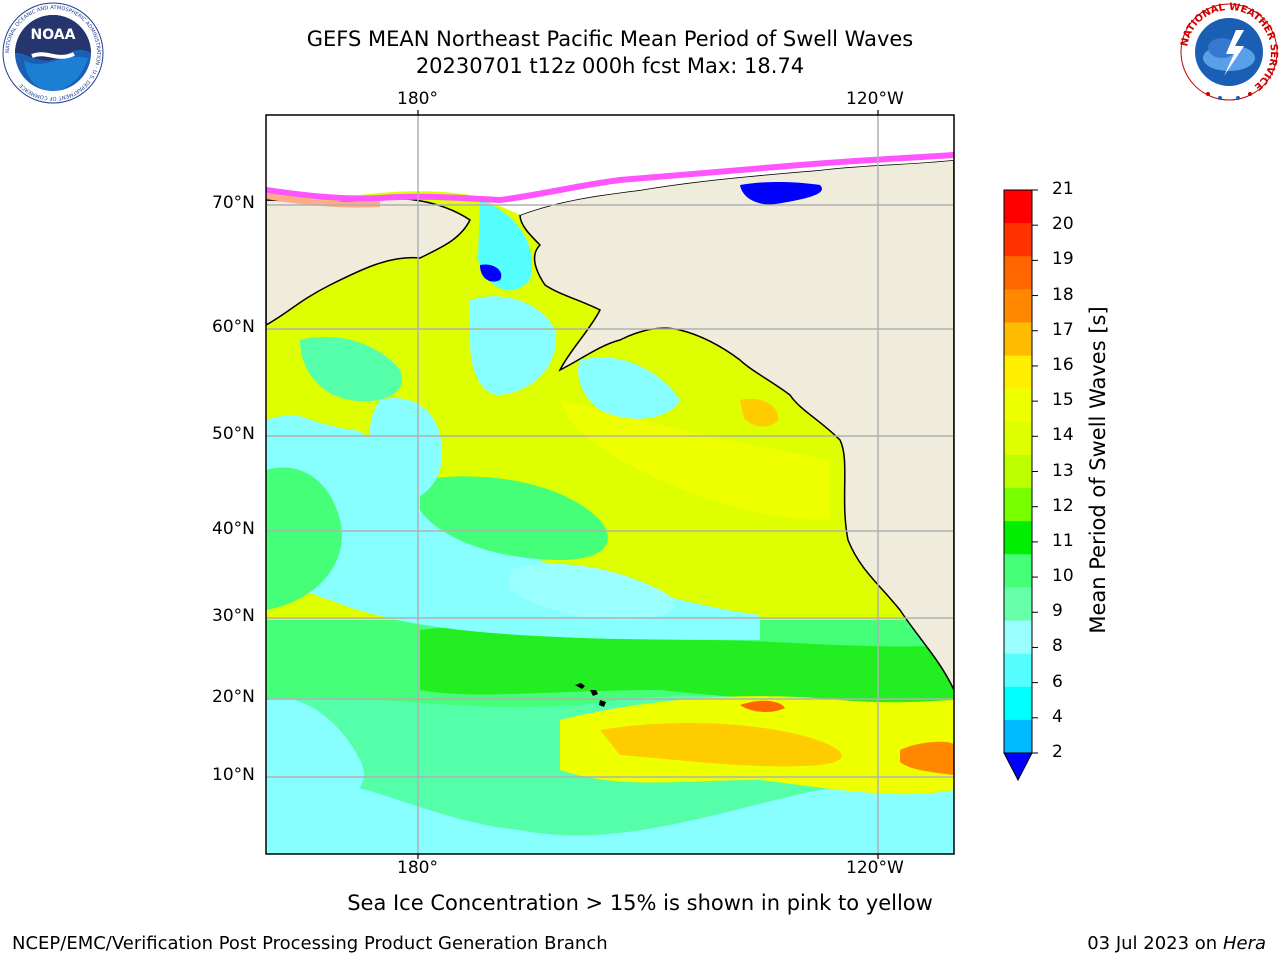 The width and height of the screenshot is (1280, 960). I want to click on swell-patch-blue-beaufort, so click(781, 193).